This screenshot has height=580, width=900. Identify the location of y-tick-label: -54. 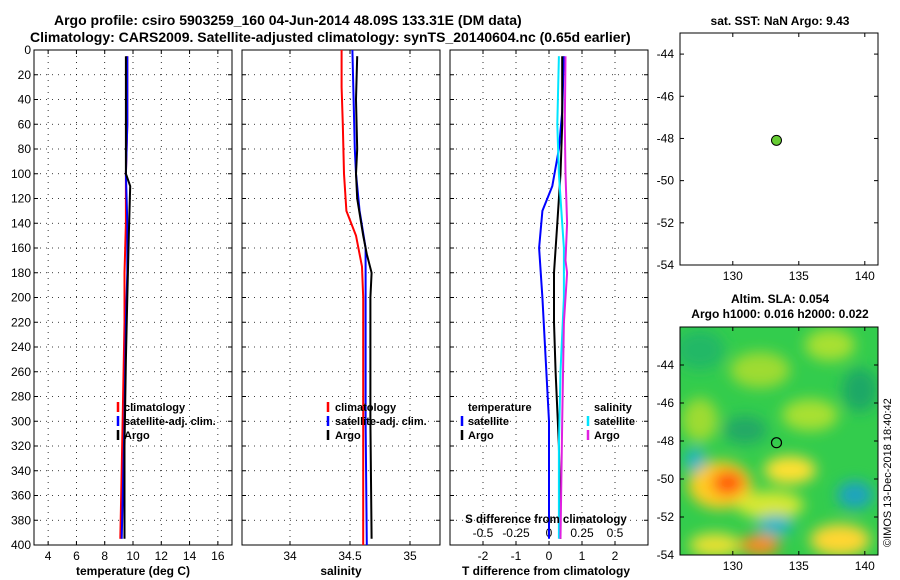
(666, 555).